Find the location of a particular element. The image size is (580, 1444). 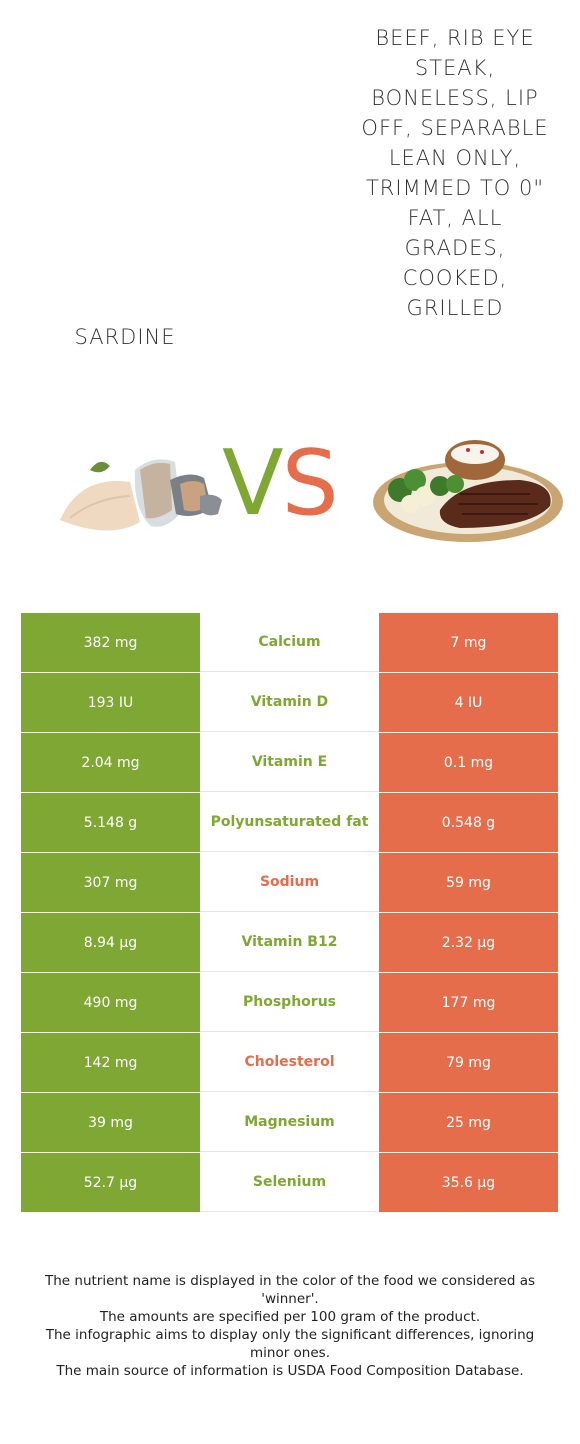

right-value: 2.32 µg is located at coordinates (468, 942).